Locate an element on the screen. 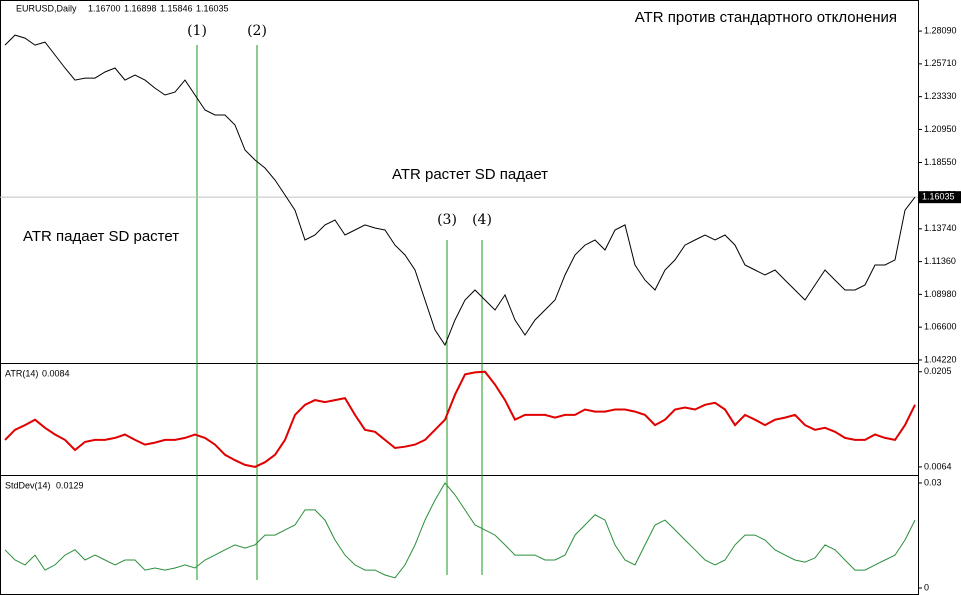  y-tick-label: 1.25710 is located at coordinates (940, 63).